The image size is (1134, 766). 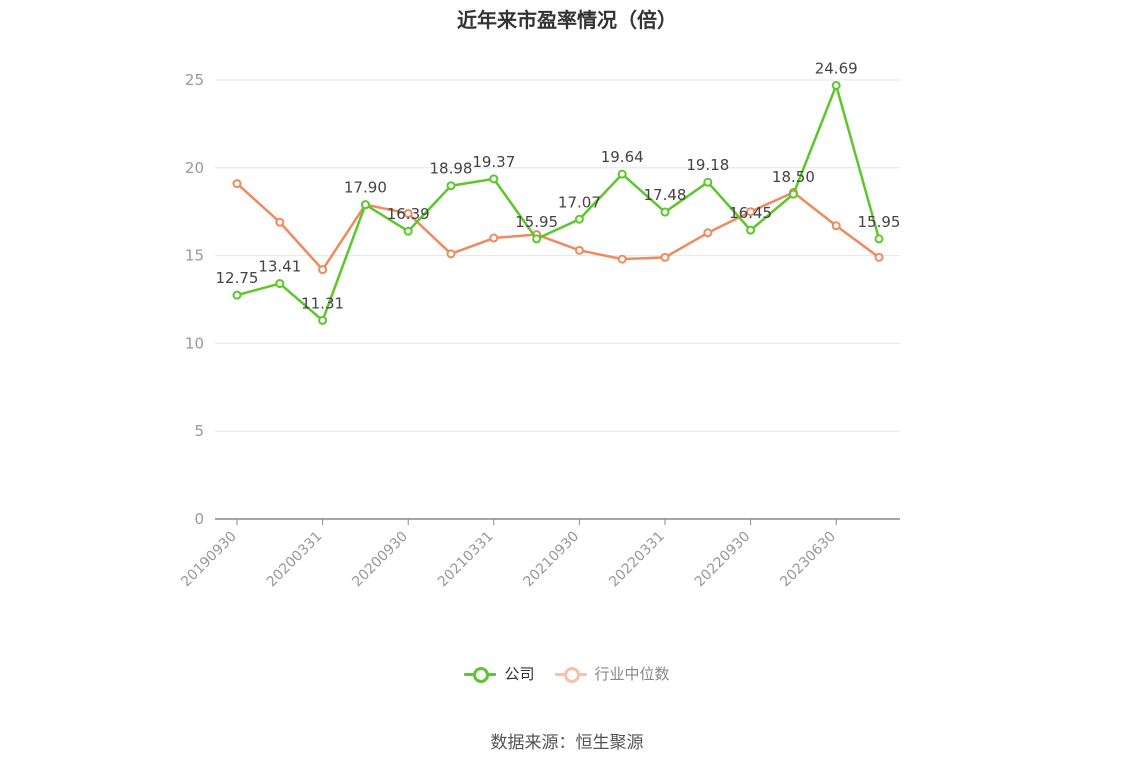 What do you see at coordinates (567, 743) in the screenshot?
I see `data-source: 数据来源：恒生聚源` at bounding box center [567, 743].